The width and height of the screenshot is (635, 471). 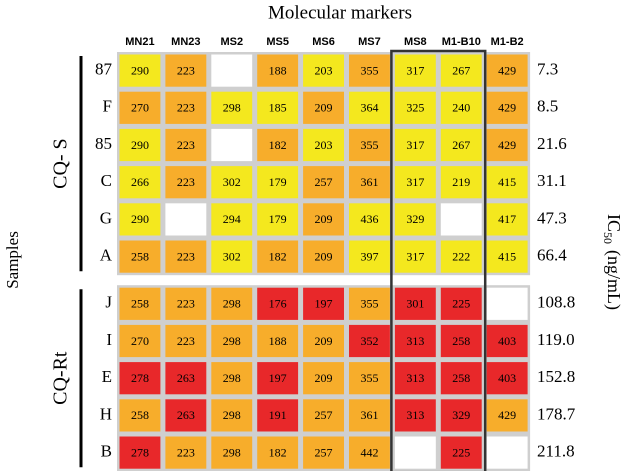 I want to click on cell-value: 179, so click(x=278, y=182).